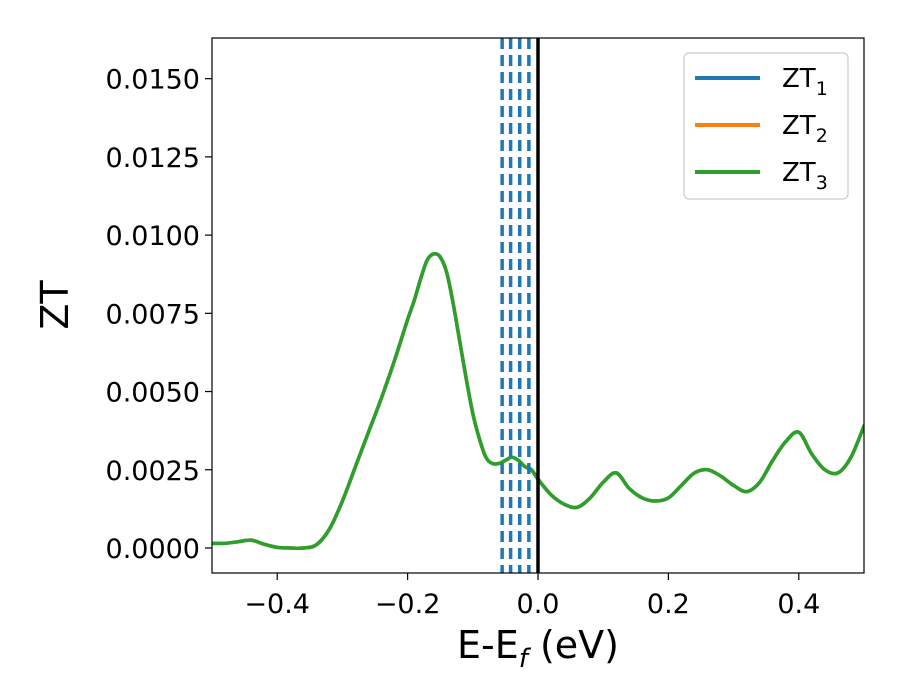 This screenshot has width=900, height=700. What do you see at coordinates (408, 604) in the screenshot?
I see `x-tick-label: −0.2` at bounding box center [408, 604].